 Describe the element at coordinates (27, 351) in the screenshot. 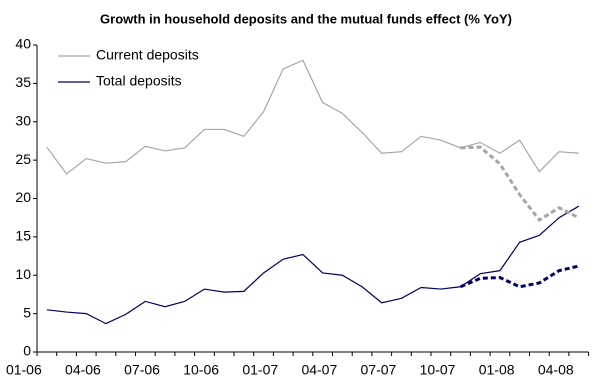

I see `y-tick-label: 0` at that location.